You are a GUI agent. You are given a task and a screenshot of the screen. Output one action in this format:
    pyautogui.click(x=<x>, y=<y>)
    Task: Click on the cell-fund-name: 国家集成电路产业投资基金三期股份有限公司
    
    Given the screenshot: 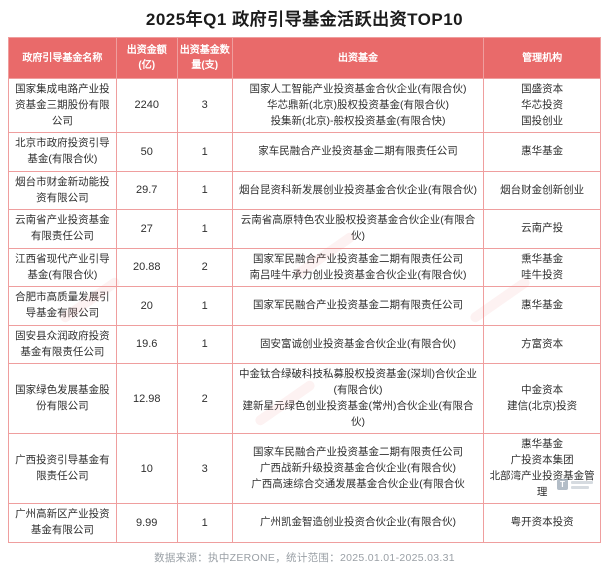 What is the action you would take?
    pyautogui.click(x=62, y=105)
    